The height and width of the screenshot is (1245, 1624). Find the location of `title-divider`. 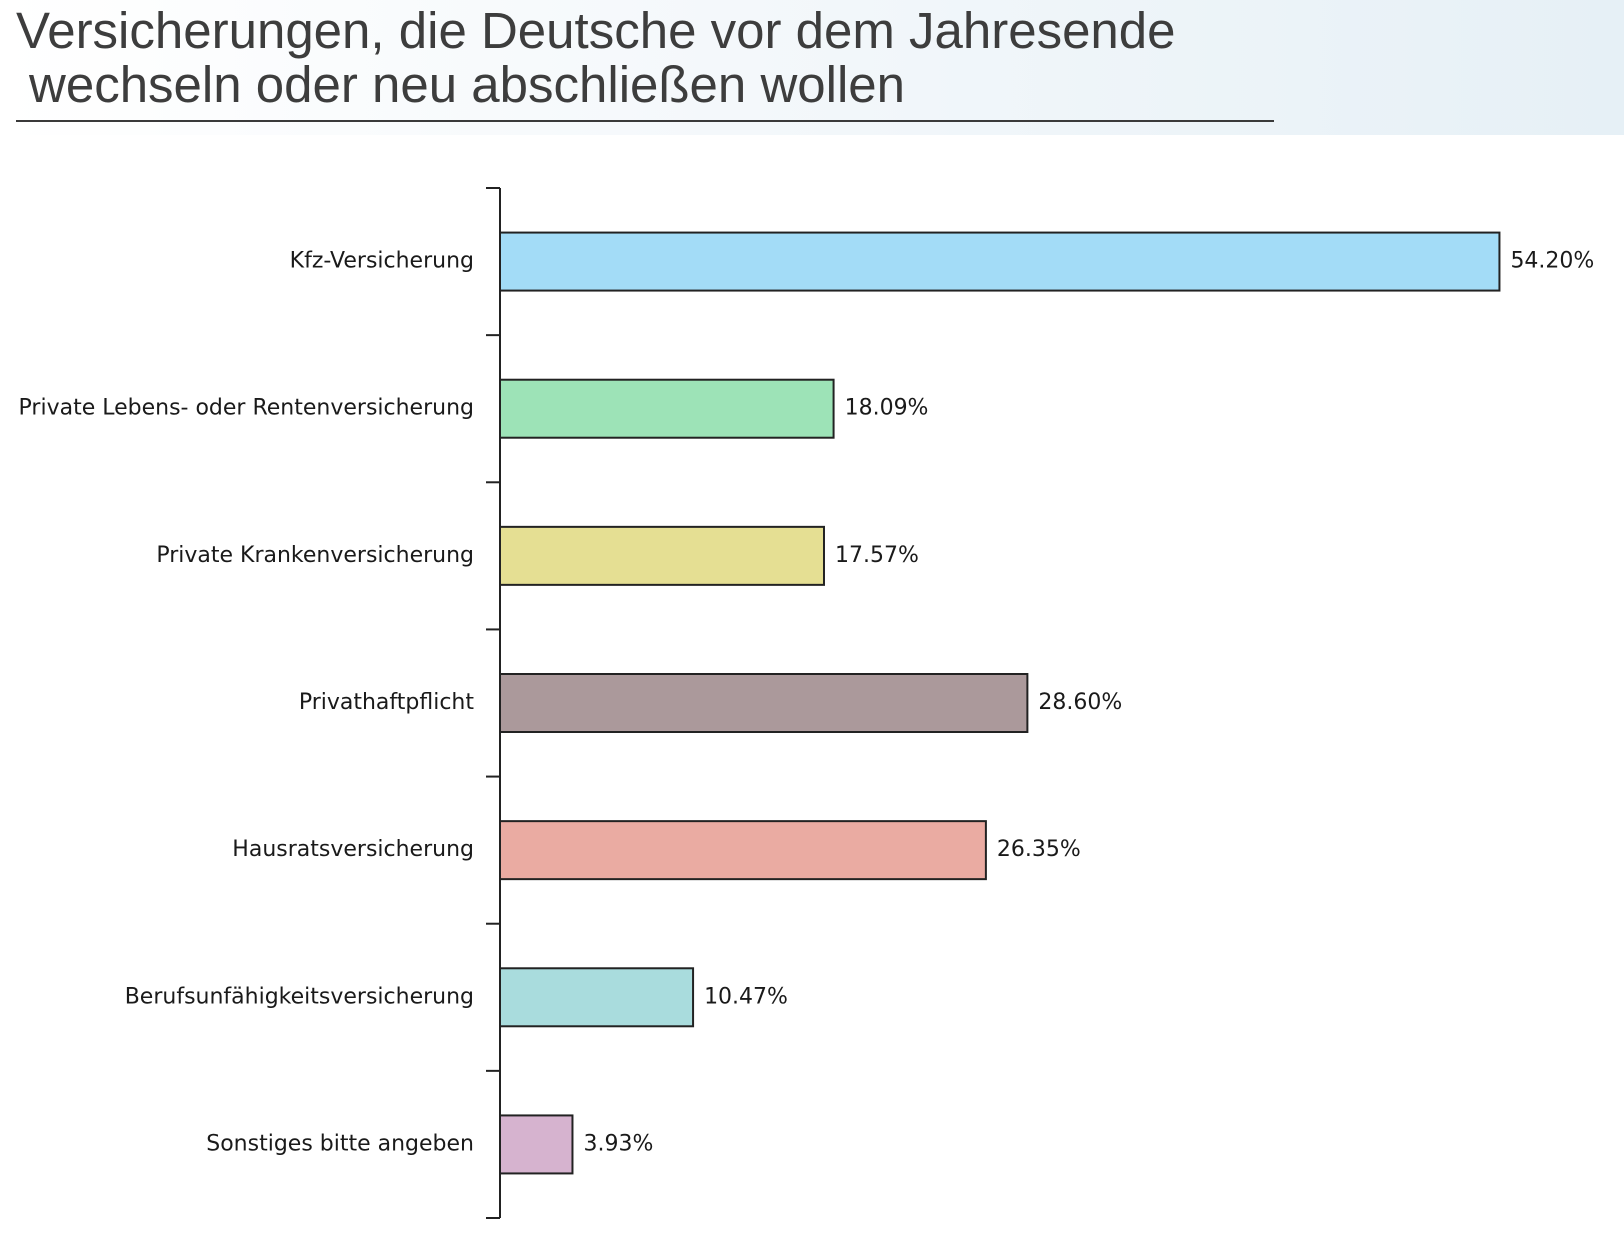

title-divider is located at coordinates (645, 121).